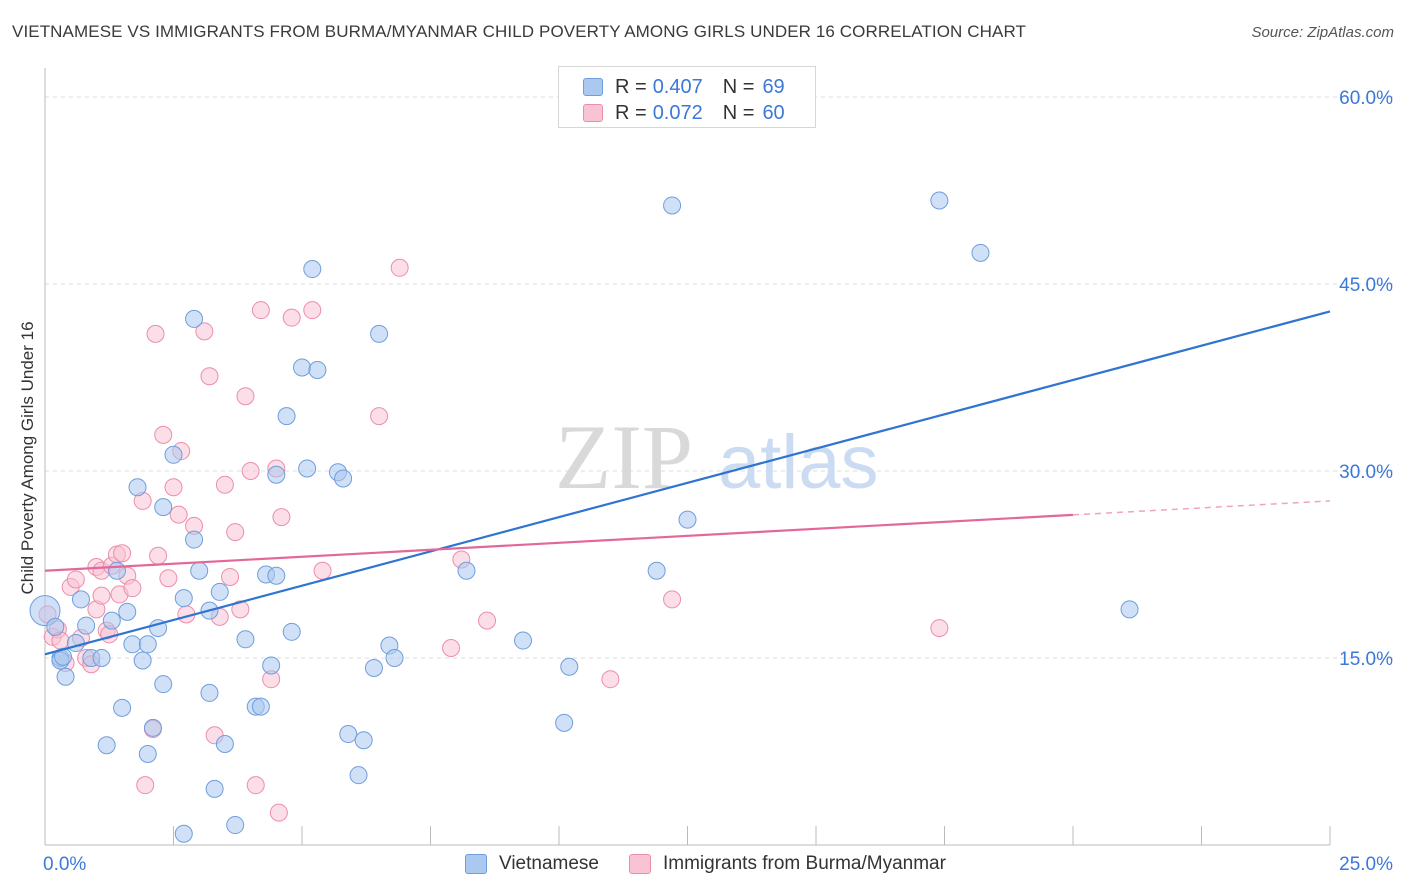  I want to click on legend-item-burma: Immigrants from Burma/Myanmar, so click(787, 864).